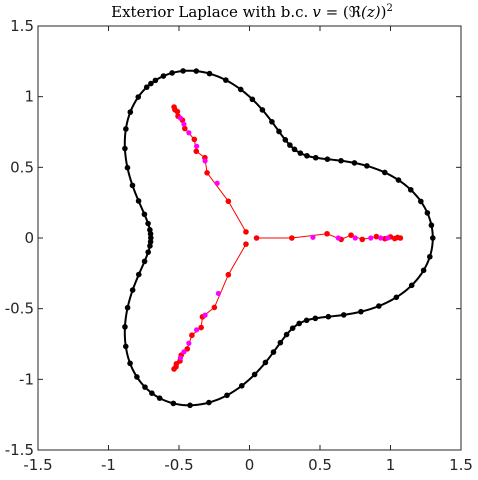  I want to click on y-tick-label: 0, so click(29, 238).